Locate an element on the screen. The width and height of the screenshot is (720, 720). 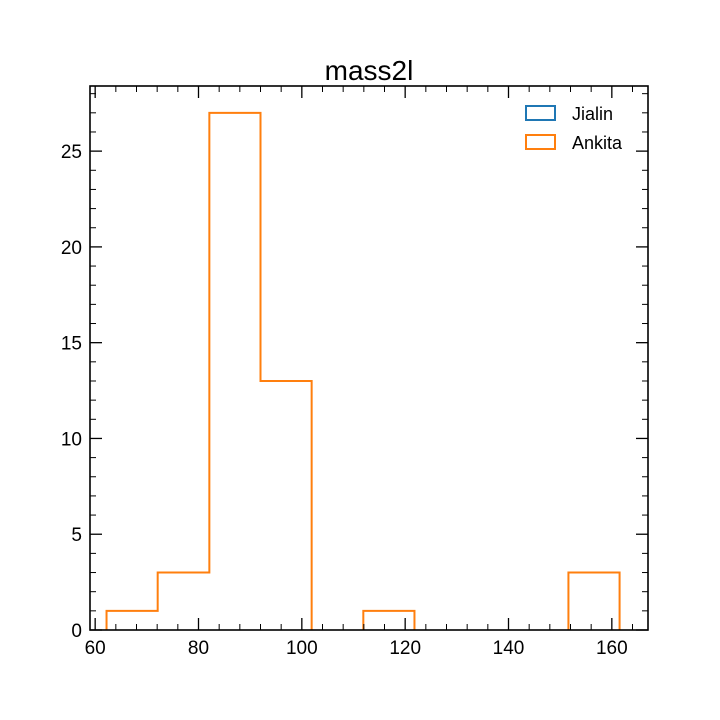
y-tick-label: 0 is located at coordinates (76, 631).